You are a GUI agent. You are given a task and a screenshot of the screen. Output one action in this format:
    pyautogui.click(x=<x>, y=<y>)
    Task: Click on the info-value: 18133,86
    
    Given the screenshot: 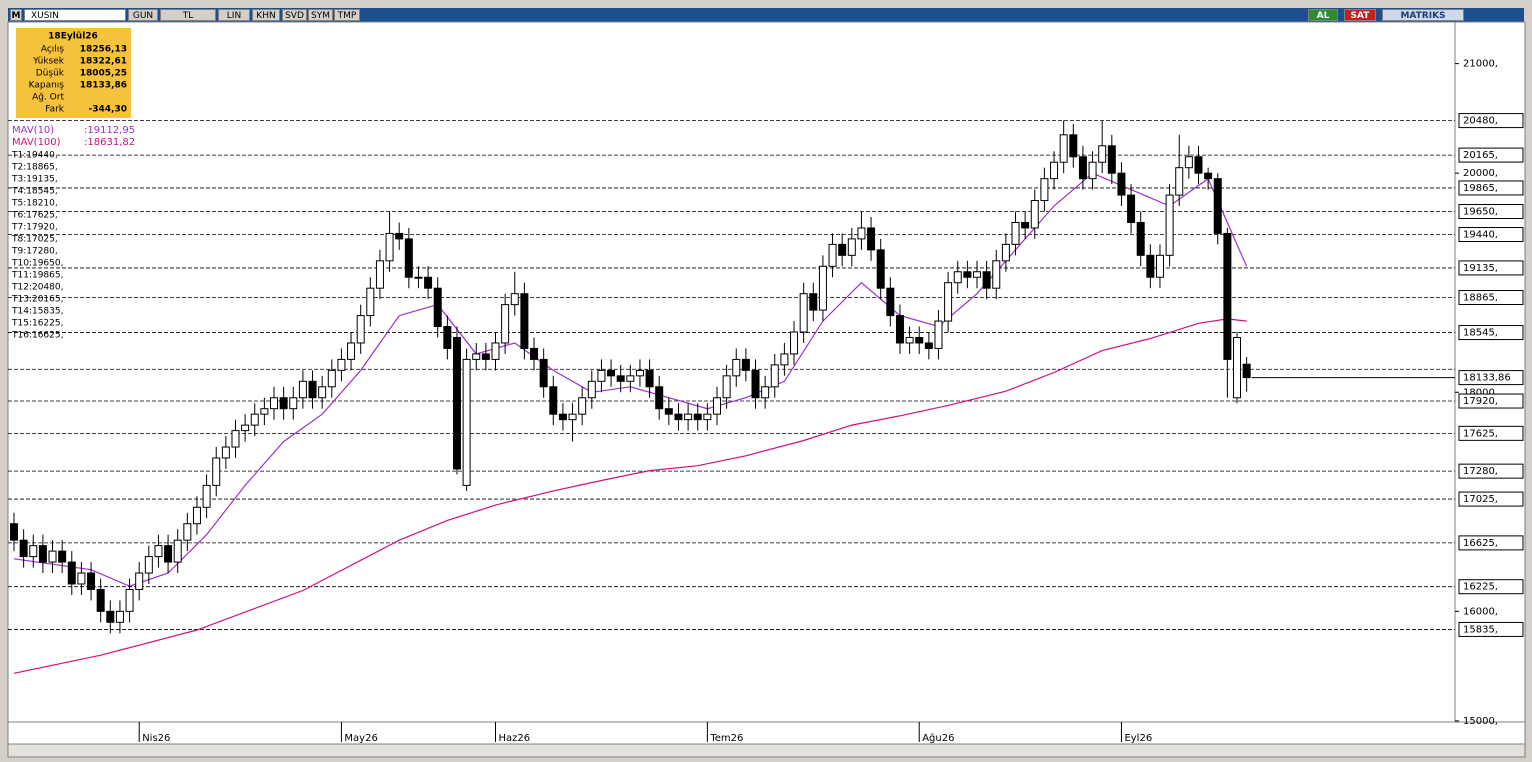 What is the action you would take?
    pyautogui.click(x=103, y=86)
    